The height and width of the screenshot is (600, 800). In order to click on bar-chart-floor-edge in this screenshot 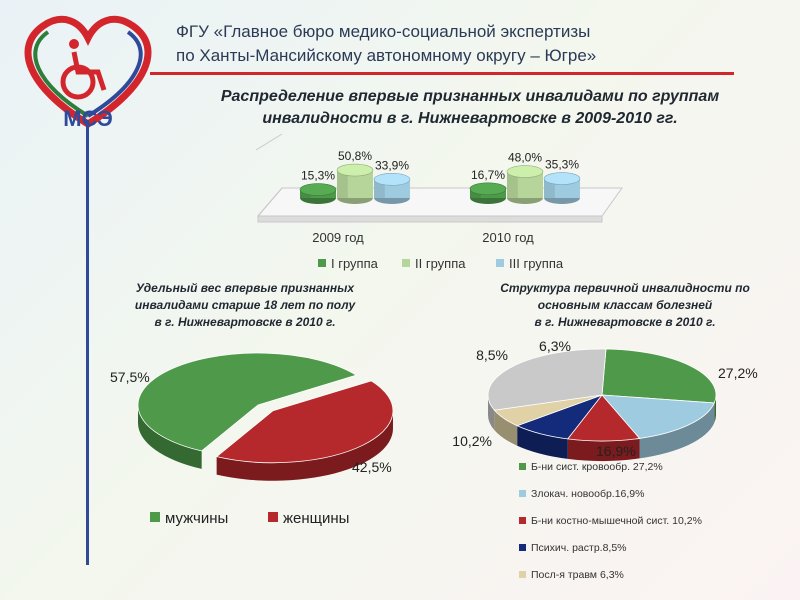, I will do `click(430, 219)`.